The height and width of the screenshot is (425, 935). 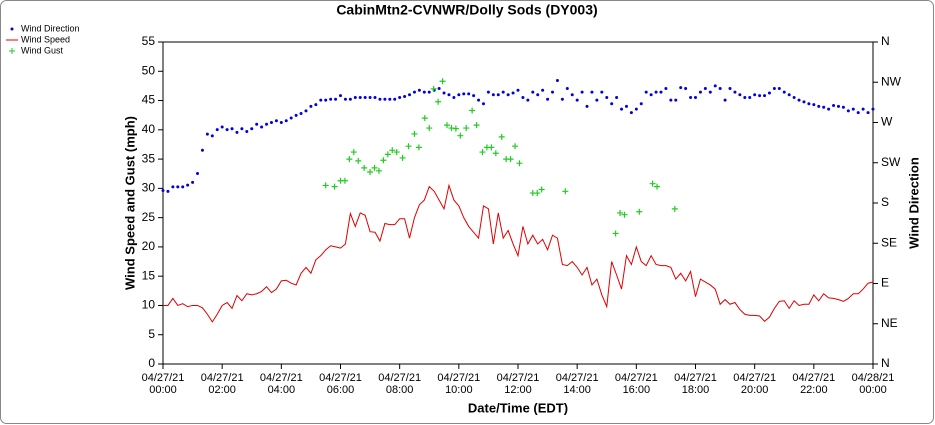 What do you see at coordinates (149, 275) in the screenshot?
I see `y-tick-label: 15` at bounding box center [149, 275].